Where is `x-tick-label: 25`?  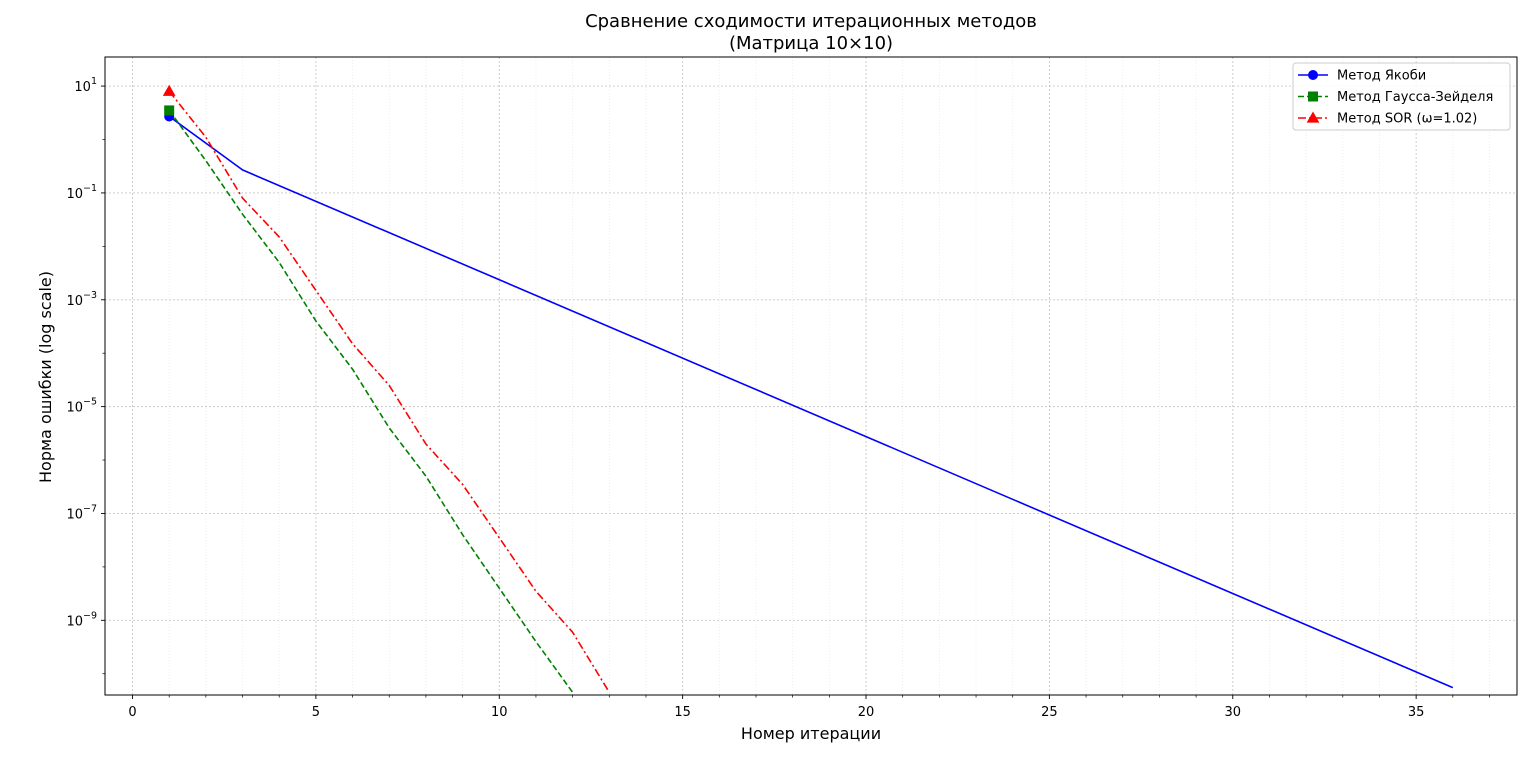 x-tick-label: 25 is located at coordinates (1049, 712).